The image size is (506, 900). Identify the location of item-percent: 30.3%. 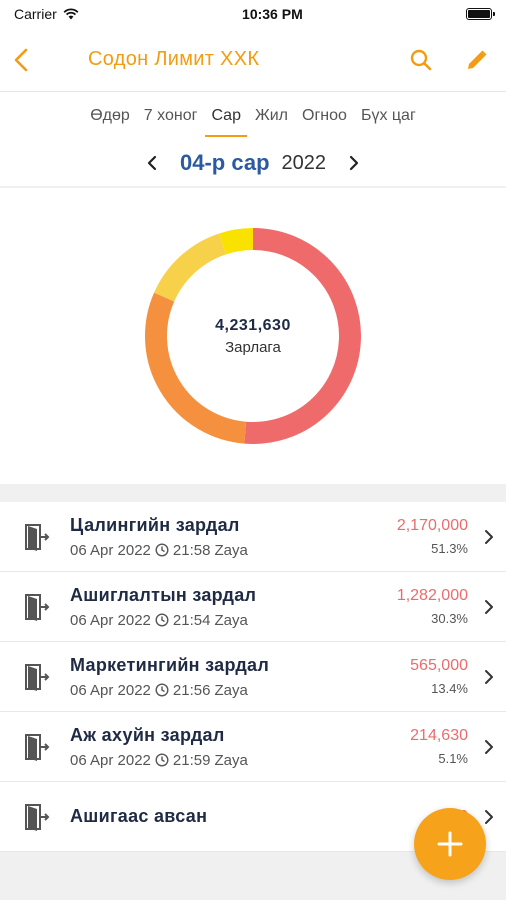
(449, 618).